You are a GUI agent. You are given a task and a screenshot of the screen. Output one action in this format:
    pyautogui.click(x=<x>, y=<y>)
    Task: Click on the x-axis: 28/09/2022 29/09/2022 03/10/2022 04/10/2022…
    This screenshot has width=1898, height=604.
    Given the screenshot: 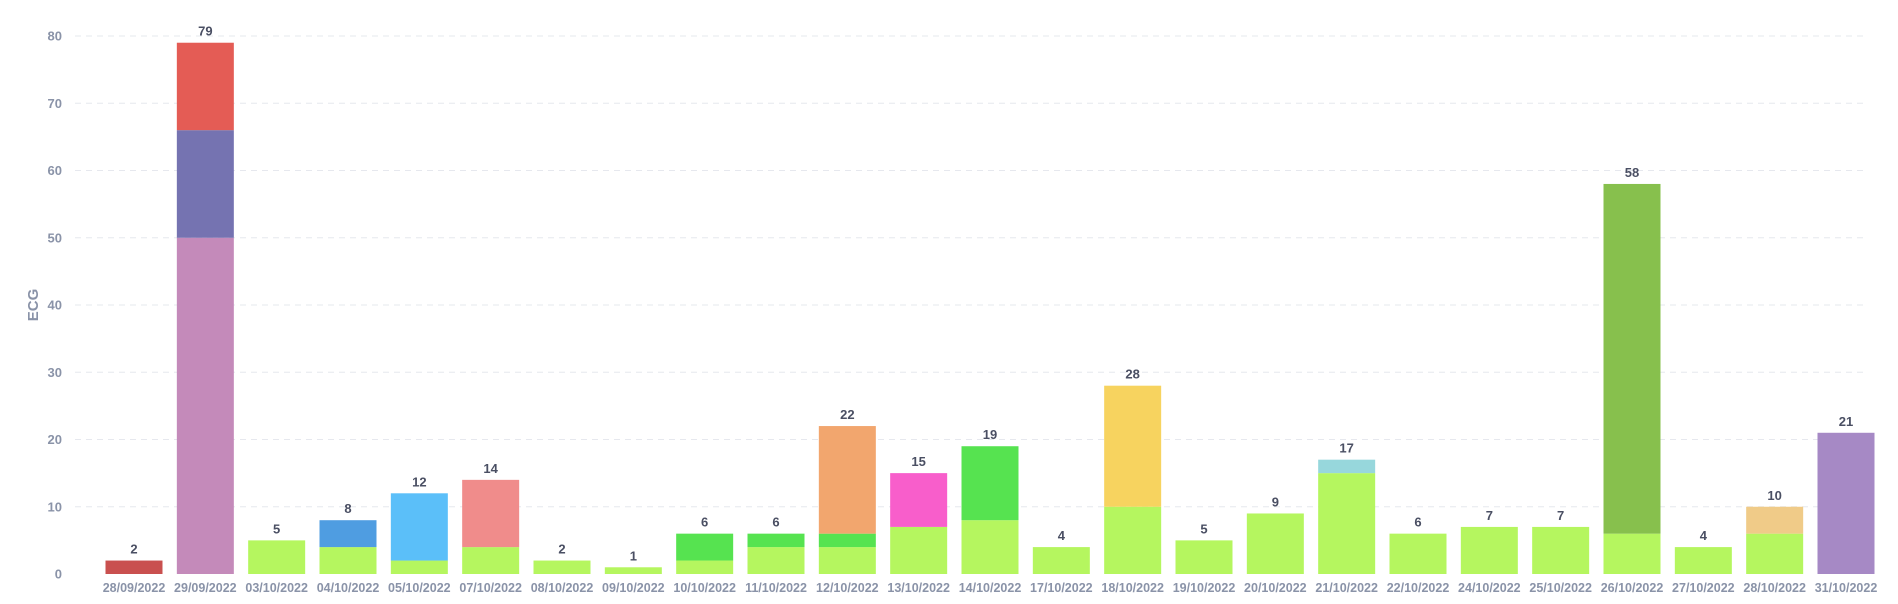 What is the action you would take?
    pyautogui.click(x=990, y=588)
    